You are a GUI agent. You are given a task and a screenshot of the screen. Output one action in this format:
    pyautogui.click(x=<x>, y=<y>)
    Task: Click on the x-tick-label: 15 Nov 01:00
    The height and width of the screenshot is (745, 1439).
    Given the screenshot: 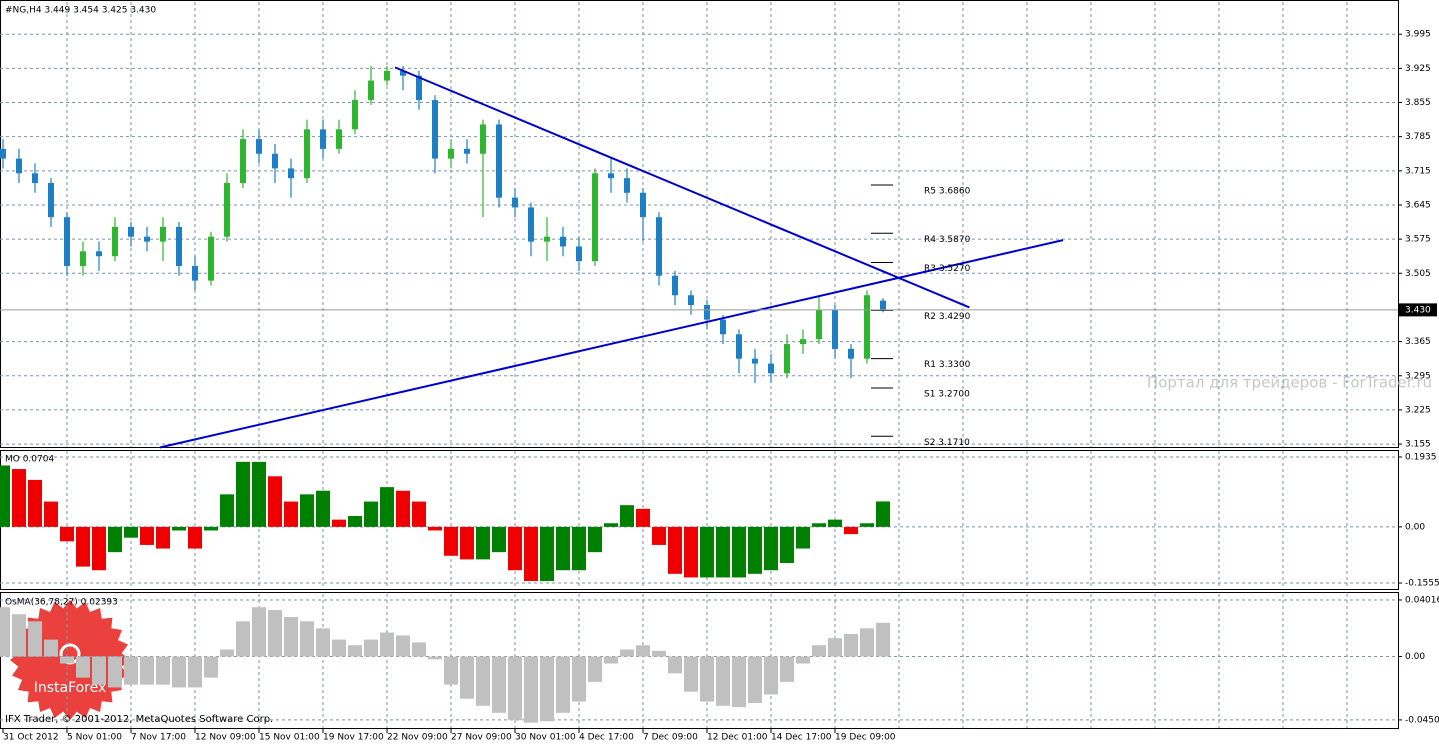 What is the action you would take?
    pyautogui.click(x=289, y=738)
    